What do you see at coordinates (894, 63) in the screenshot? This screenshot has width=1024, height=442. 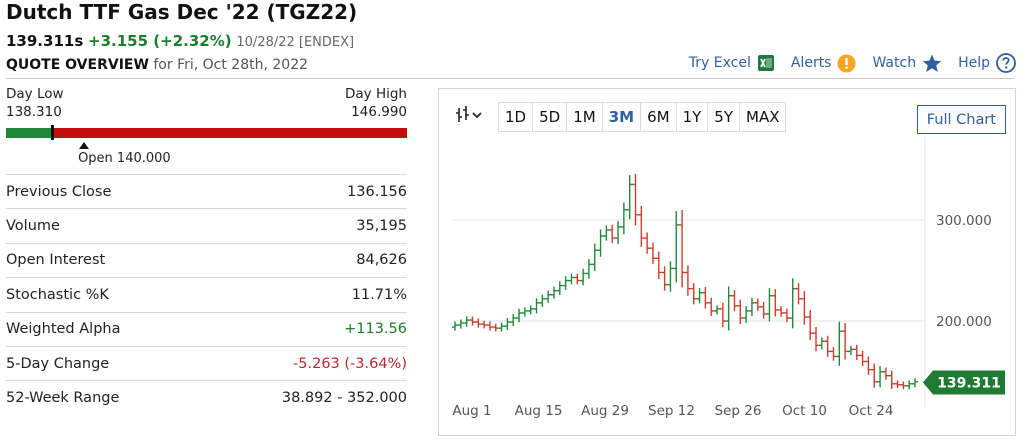 I see `watch-label: Watch` at bounding box center [894, 63].